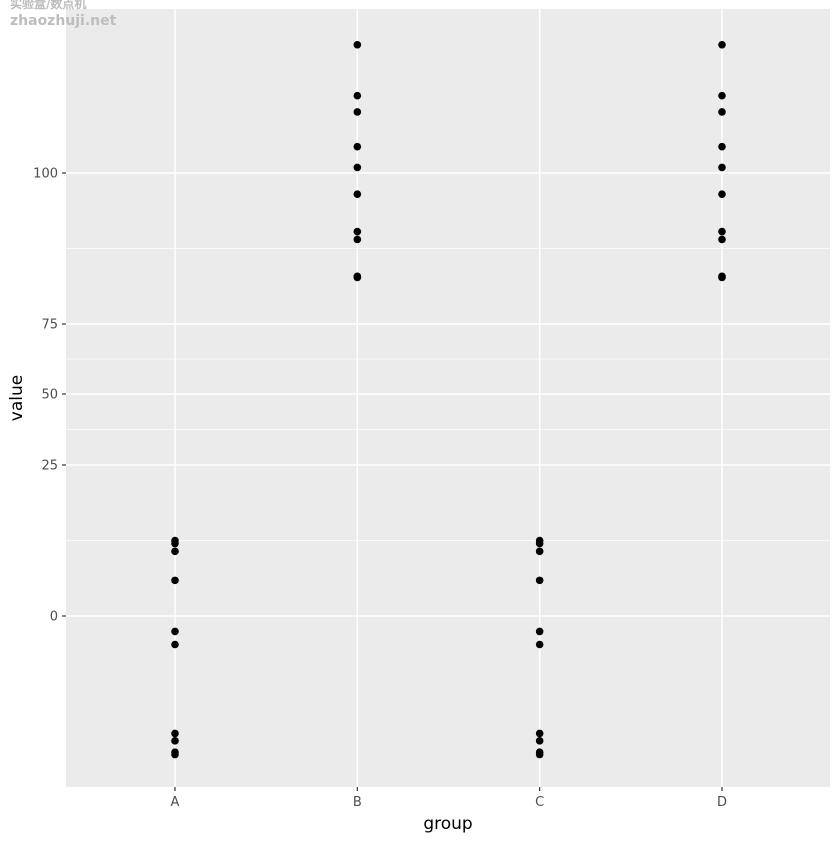 This screenshot has height=844, width=840. What do you see at coordinates (45, 174) in the screenshot?
I see `y-tick-label: 100` at bounding box center [45, 174].